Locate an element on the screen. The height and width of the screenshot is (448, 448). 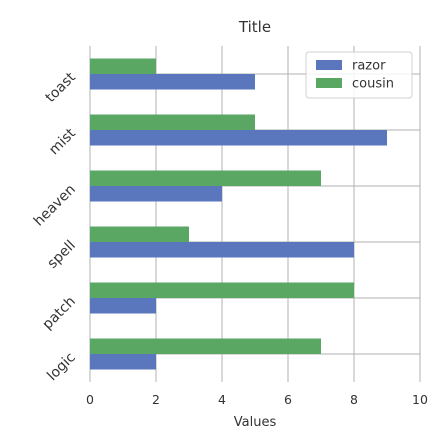
x-tick-label: 6 is located at coordinates (288, 399).